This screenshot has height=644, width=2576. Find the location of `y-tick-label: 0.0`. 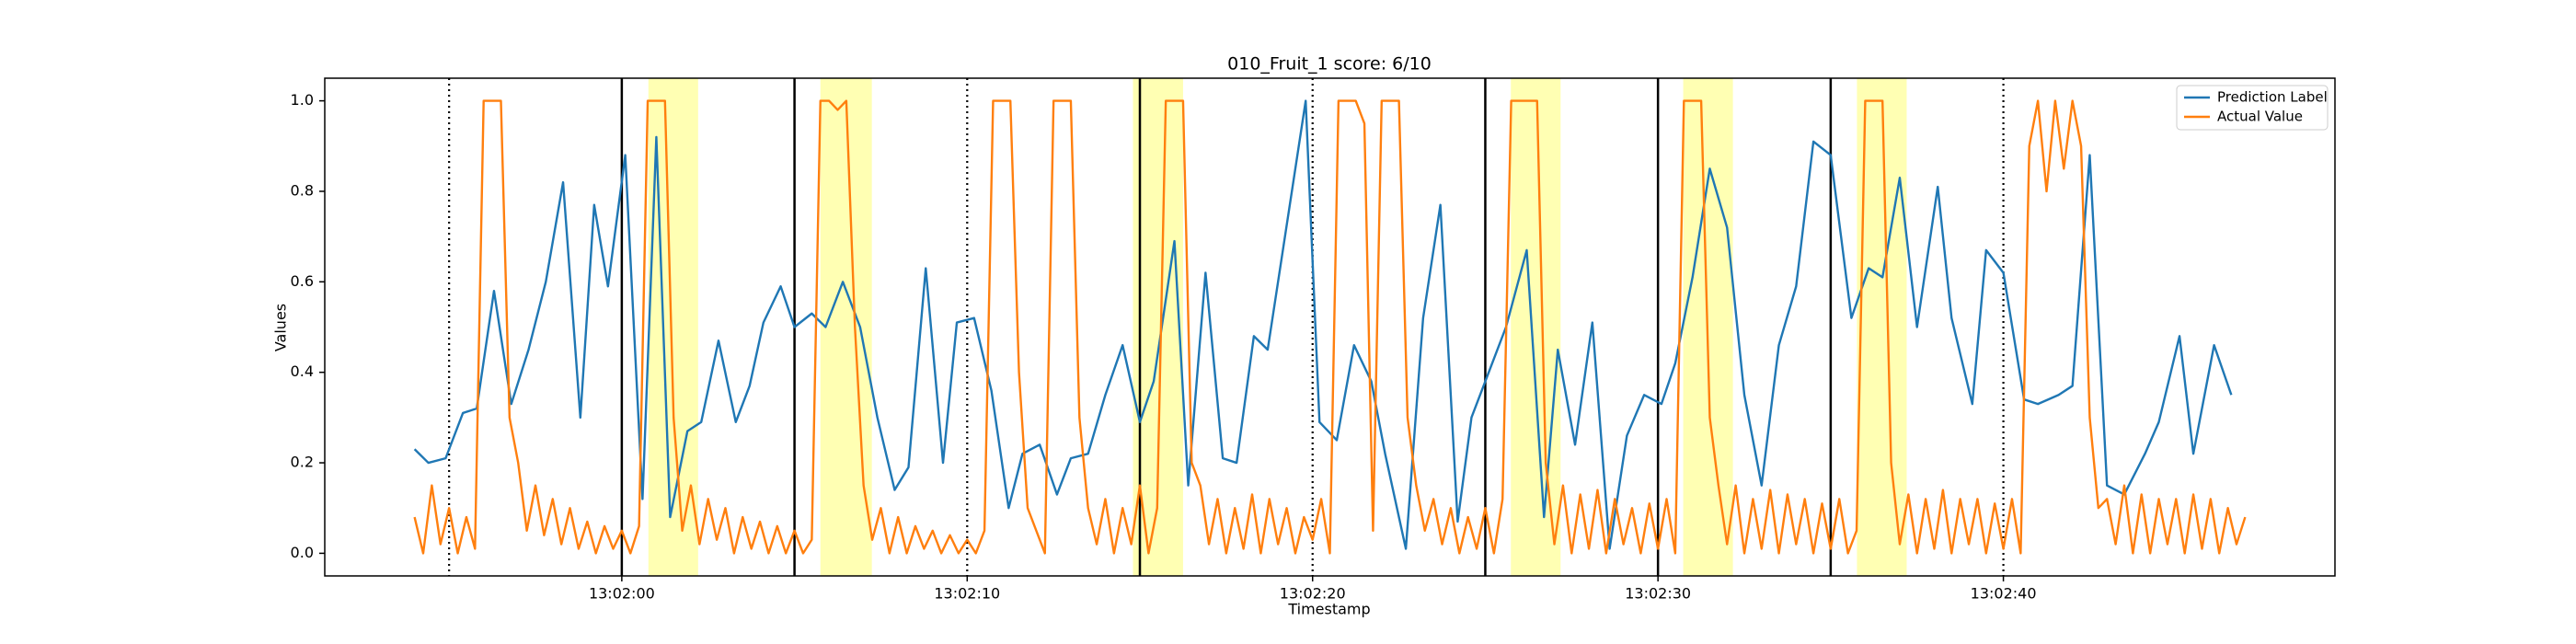

y-tick-label: 0.0 is located at coordinates (302, 552).